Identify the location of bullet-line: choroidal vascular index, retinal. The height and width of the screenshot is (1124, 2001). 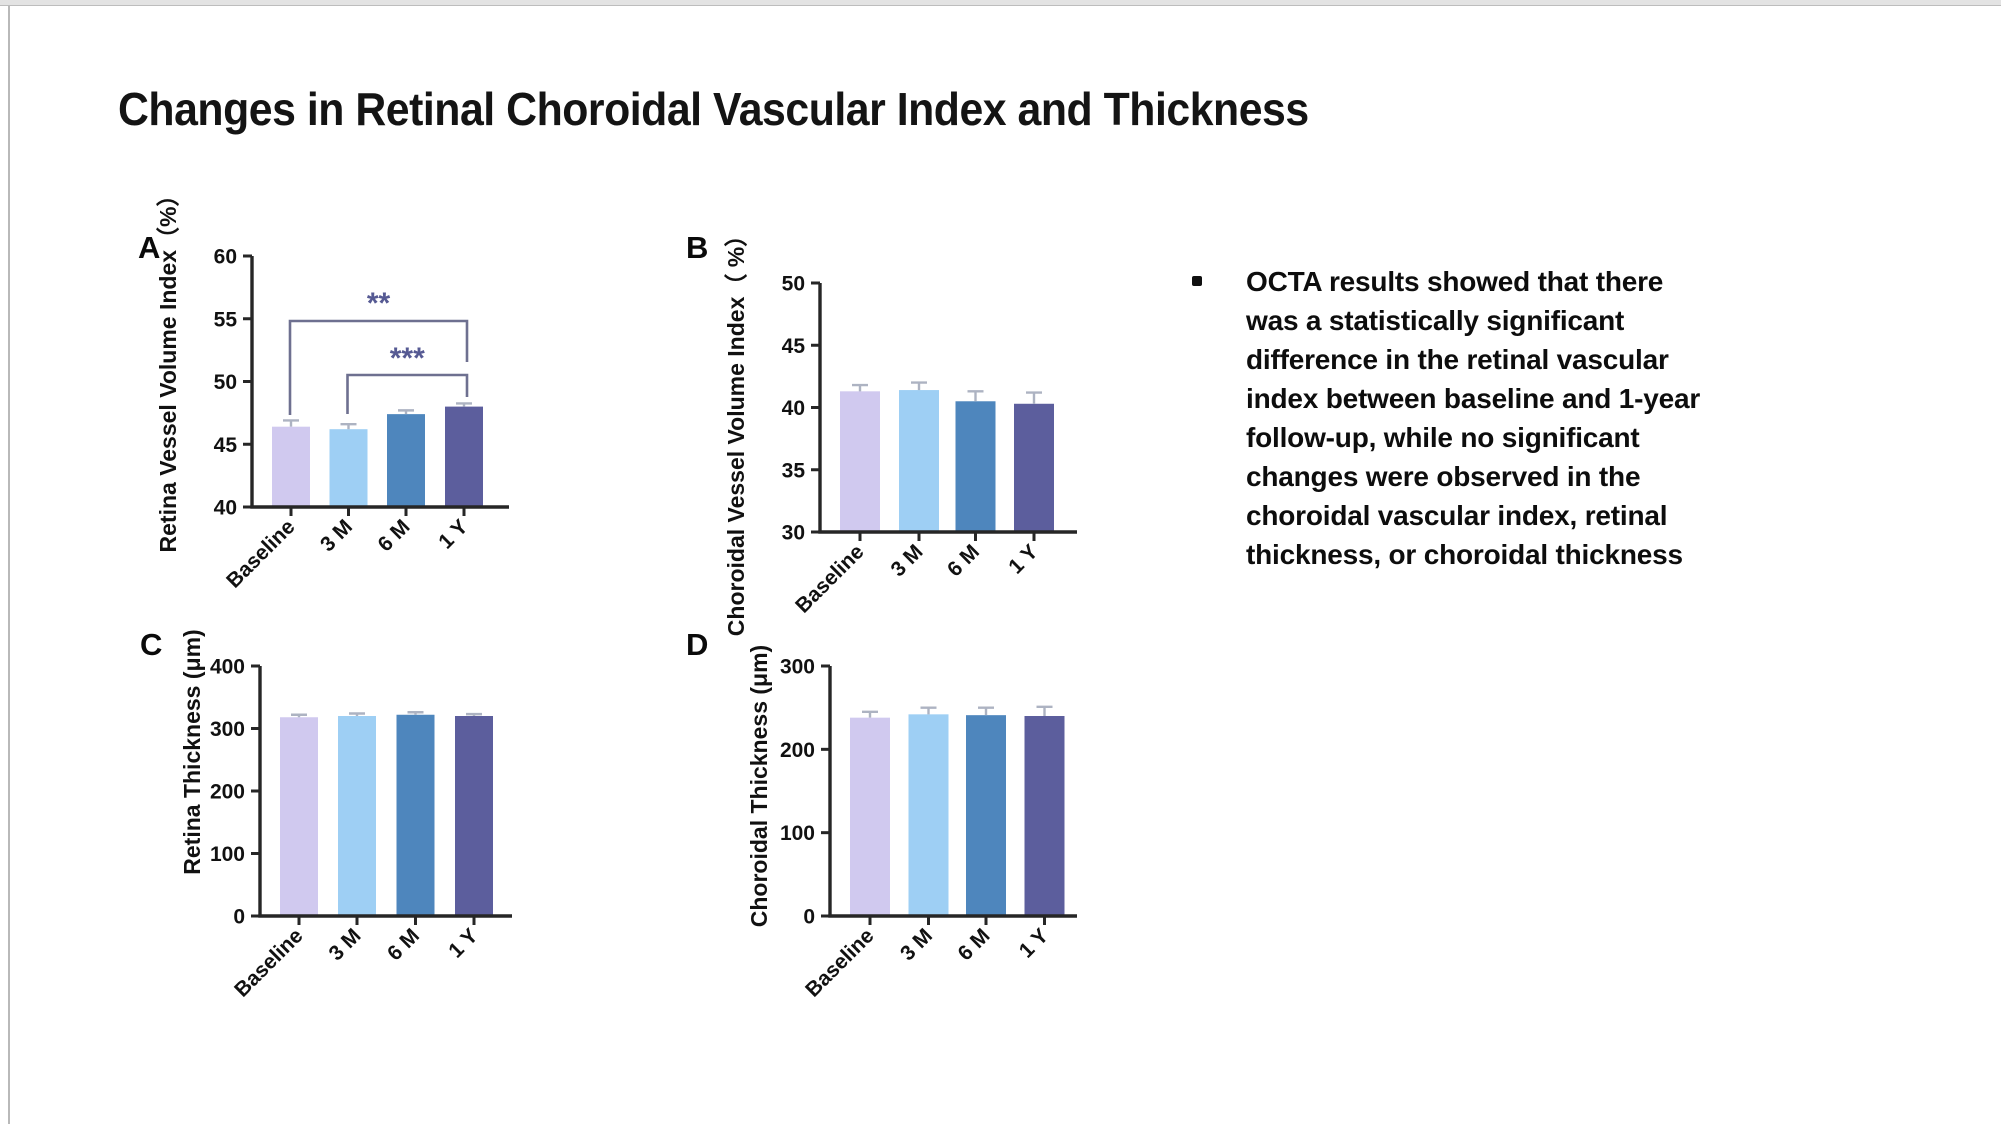
(1457, 515).